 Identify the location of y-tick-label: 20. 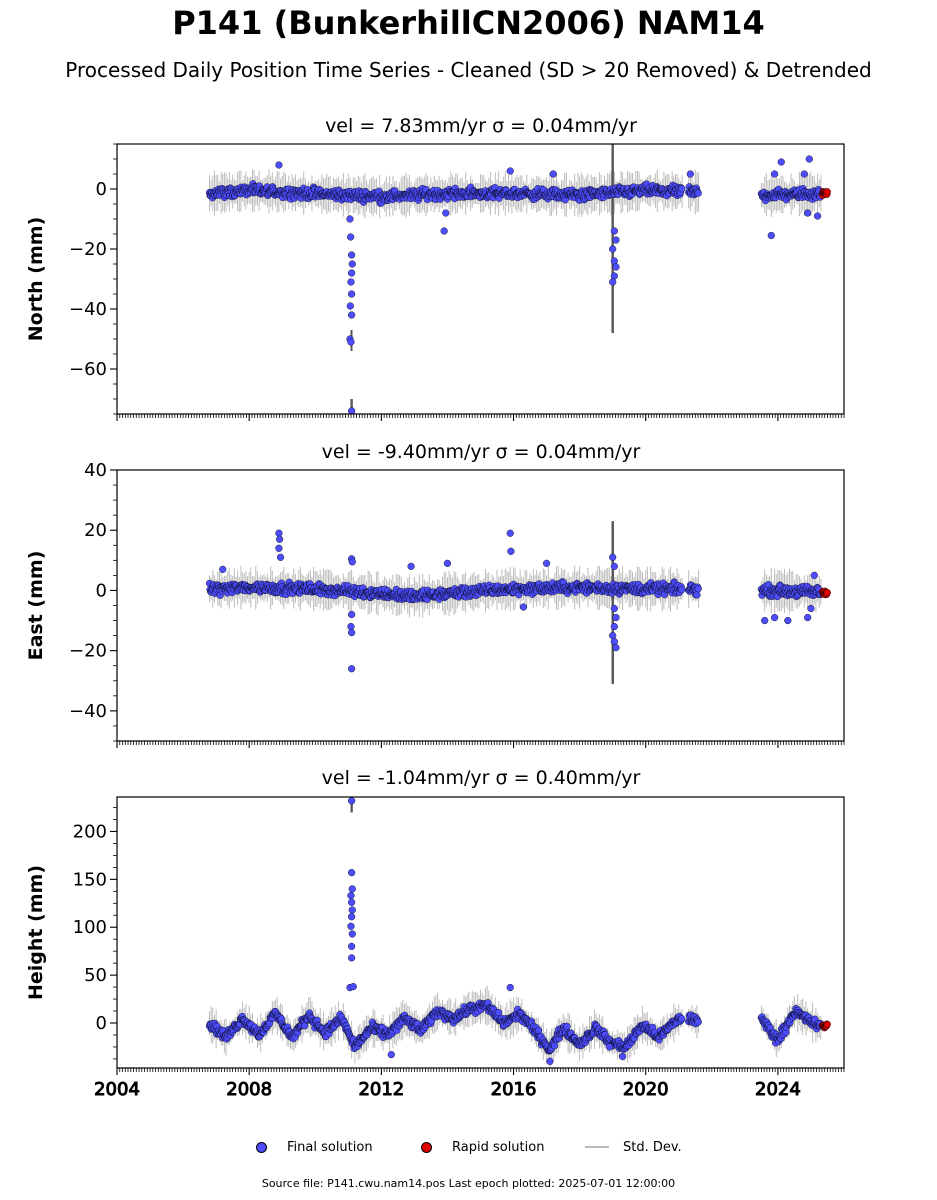
(95, 530).